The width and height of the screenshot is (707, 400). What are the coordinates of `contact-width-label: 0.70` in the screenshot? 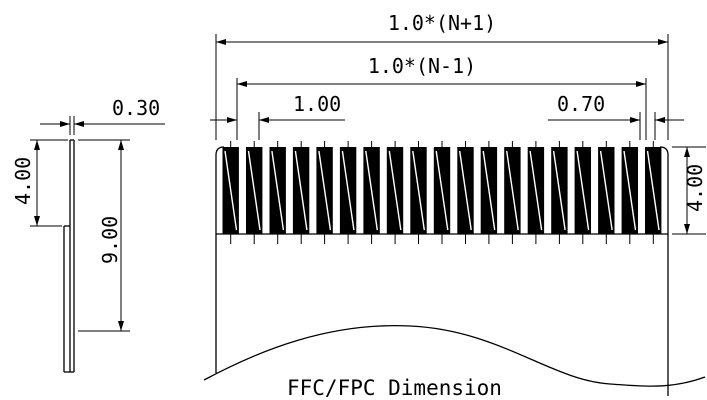 It's located at (581, 104).